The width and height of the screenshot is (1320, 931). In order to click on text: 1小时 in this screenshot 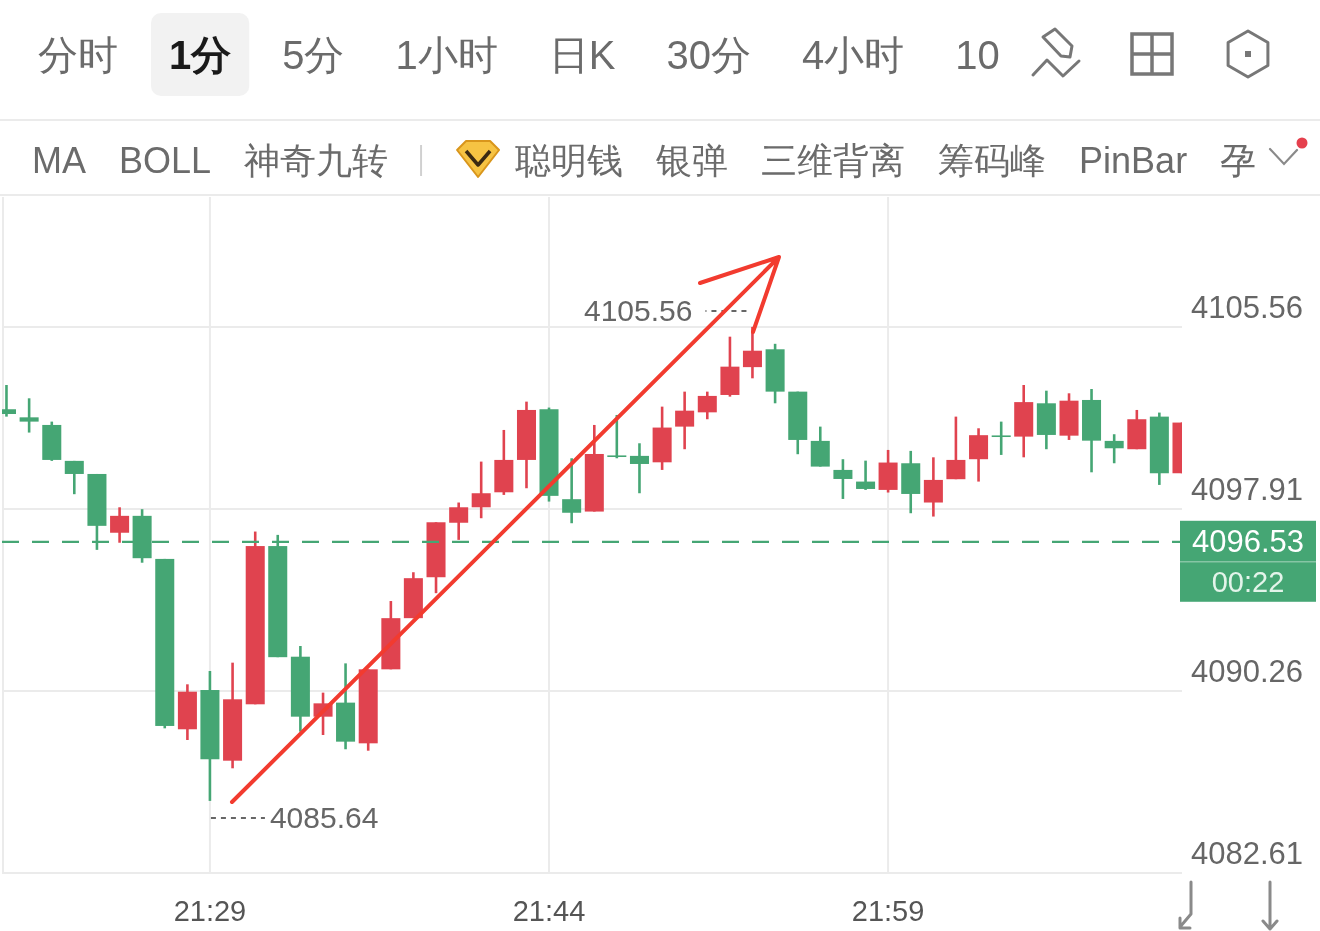, I will do `click(446, 55)`.